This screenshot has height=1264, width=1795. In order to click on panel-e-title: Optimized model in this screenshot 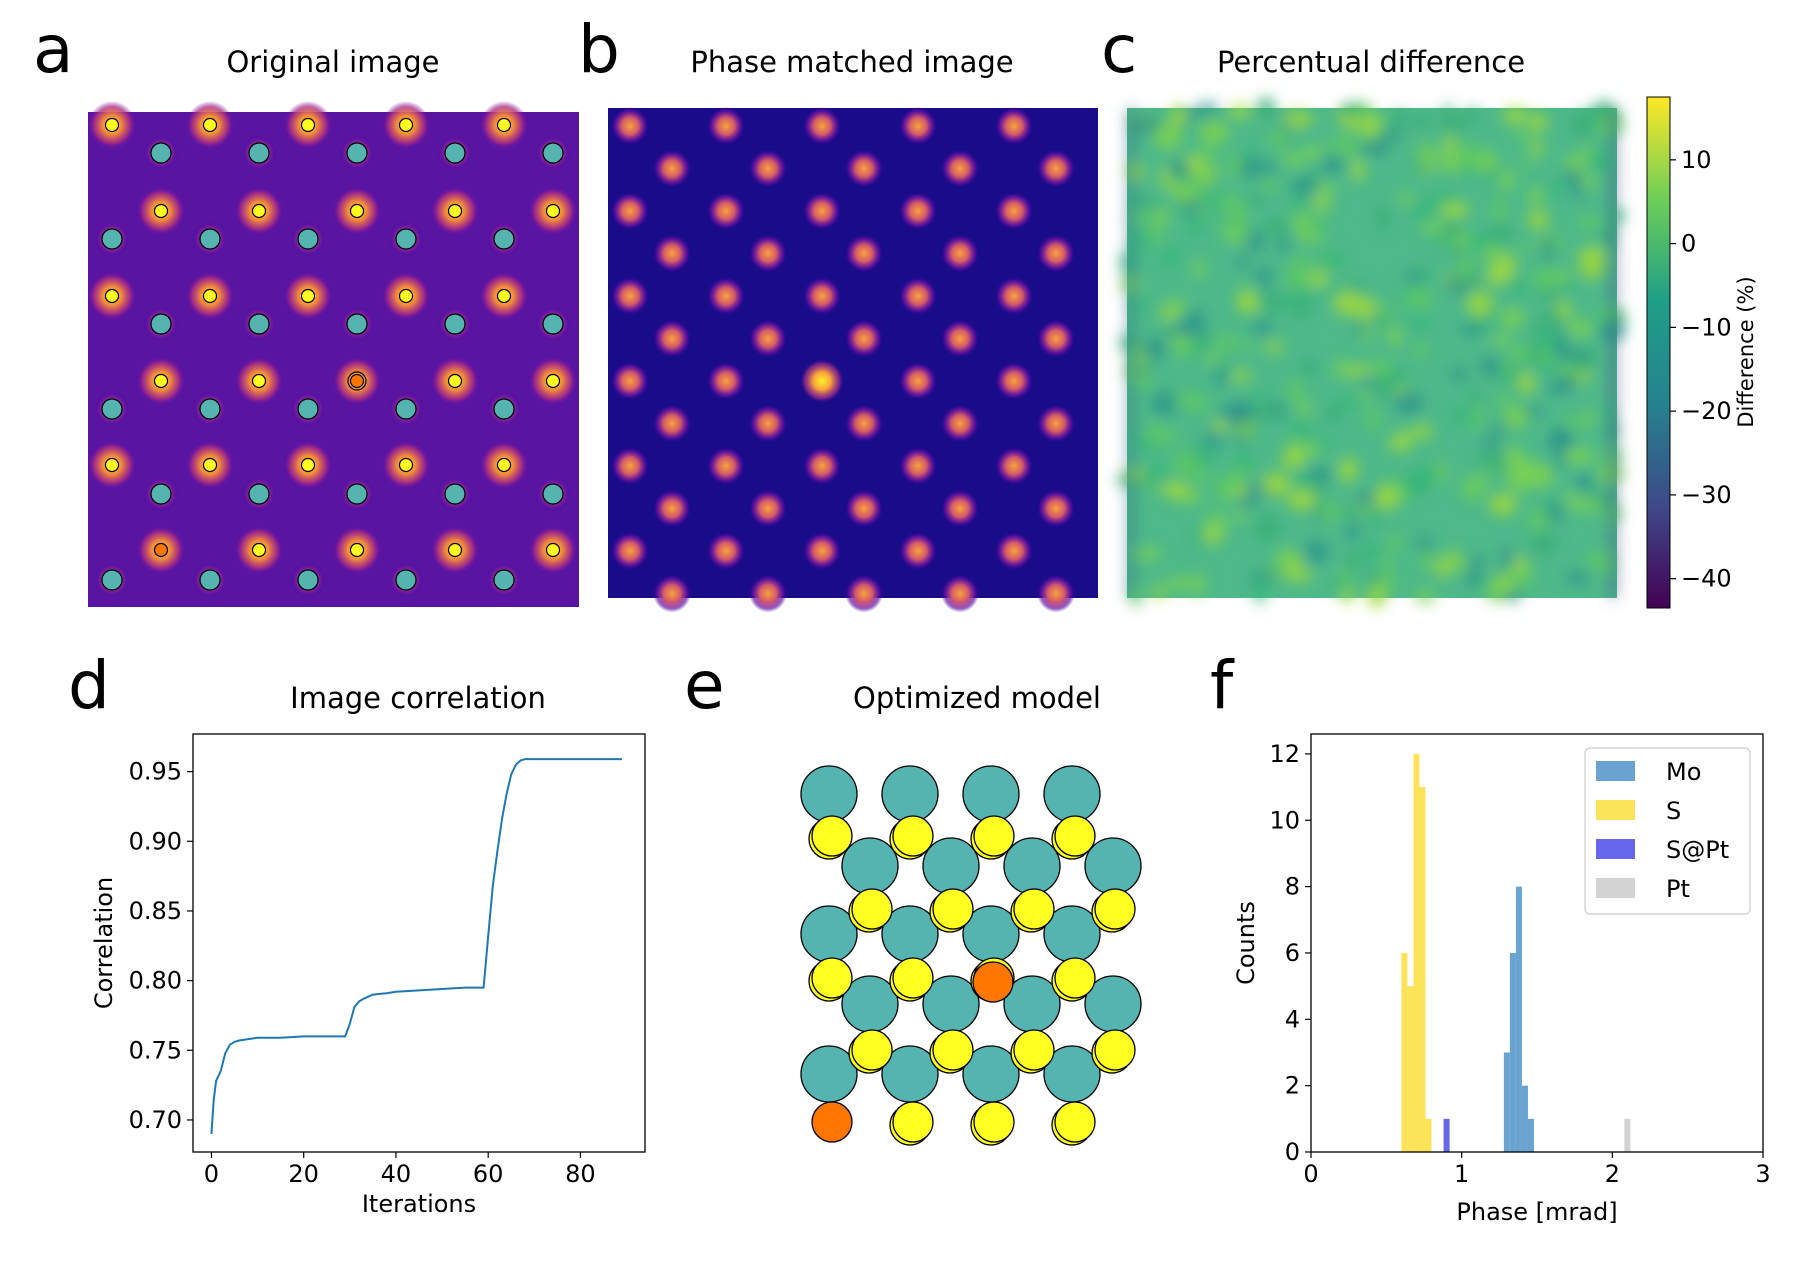, I will do `click(977, 698)`.